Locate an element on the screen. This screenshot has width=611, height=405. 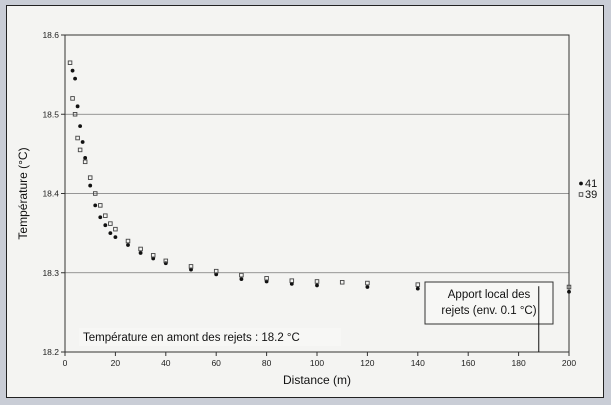
local-input-line1: Apport local des is located at coordinates (489, 295).